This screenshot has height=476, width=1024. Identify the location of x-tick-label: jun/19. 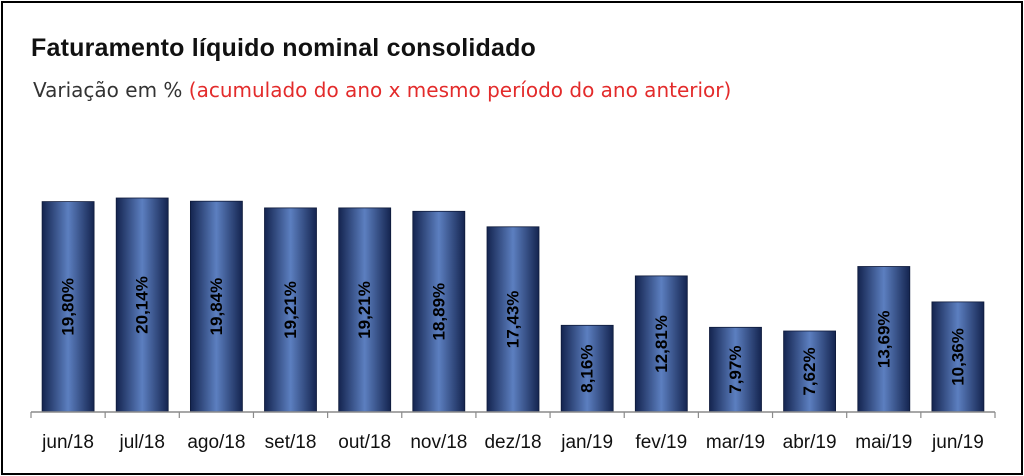
(957, 442).